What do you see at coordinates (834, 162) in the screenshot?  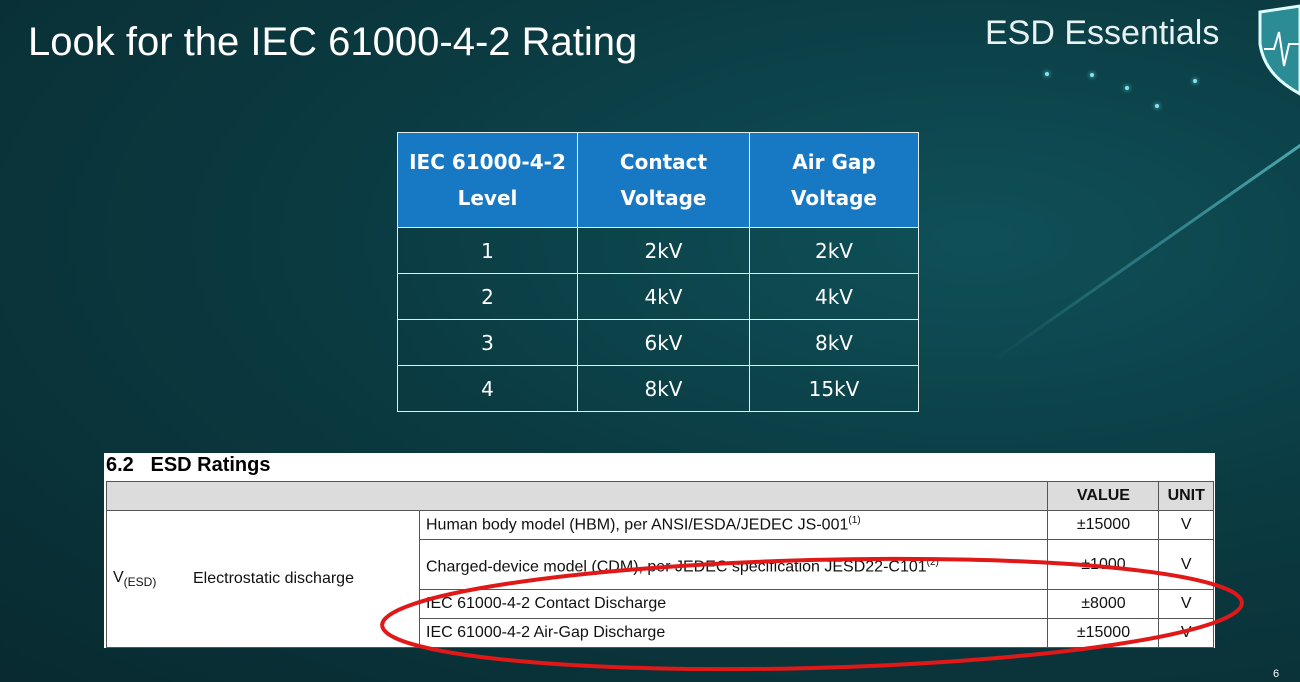 I see `header-text: Air Gap` at bounding box center [834, 162].